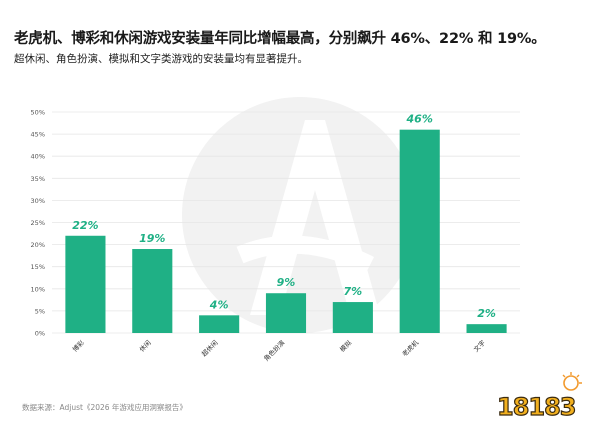 The image size is (600, 435). What do you see at coordinates (78, 346) in the screenshot?
I see `x-tick-label: 博彩` at bounding box center [78, 346].